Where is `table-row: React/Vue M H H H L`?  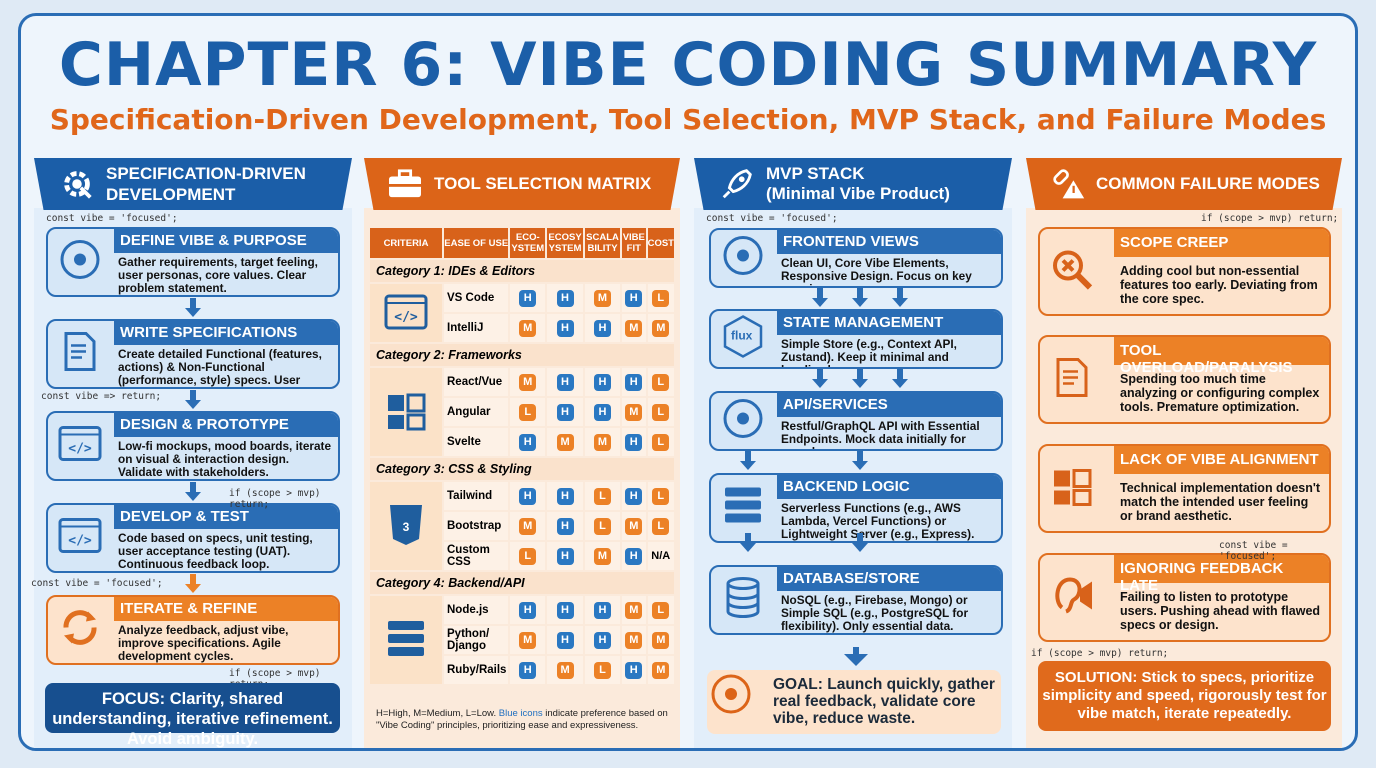
table-row: React/Vue M H H H L is located at coordinates (522, 412).